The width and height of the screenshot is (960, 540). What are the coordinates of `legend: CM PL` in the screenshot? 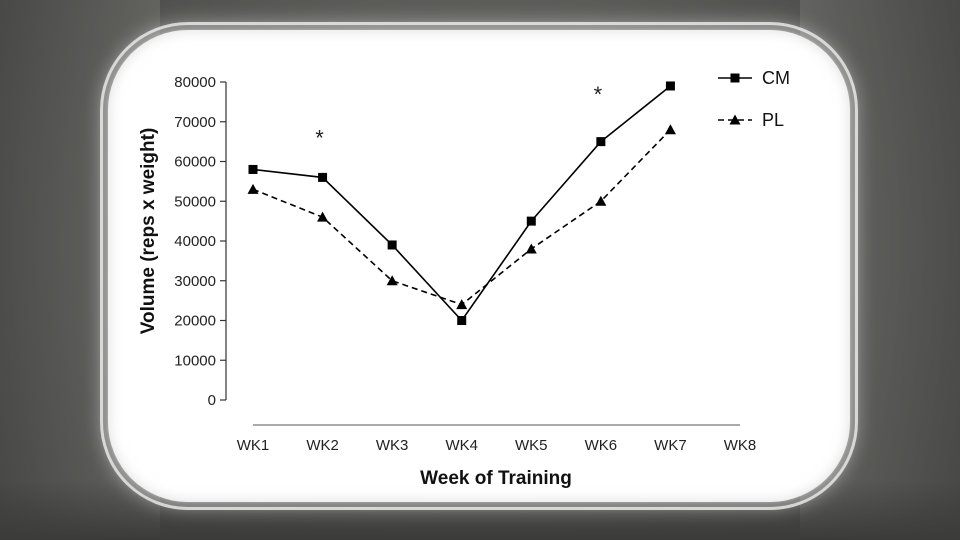 It's located at (754, 99).